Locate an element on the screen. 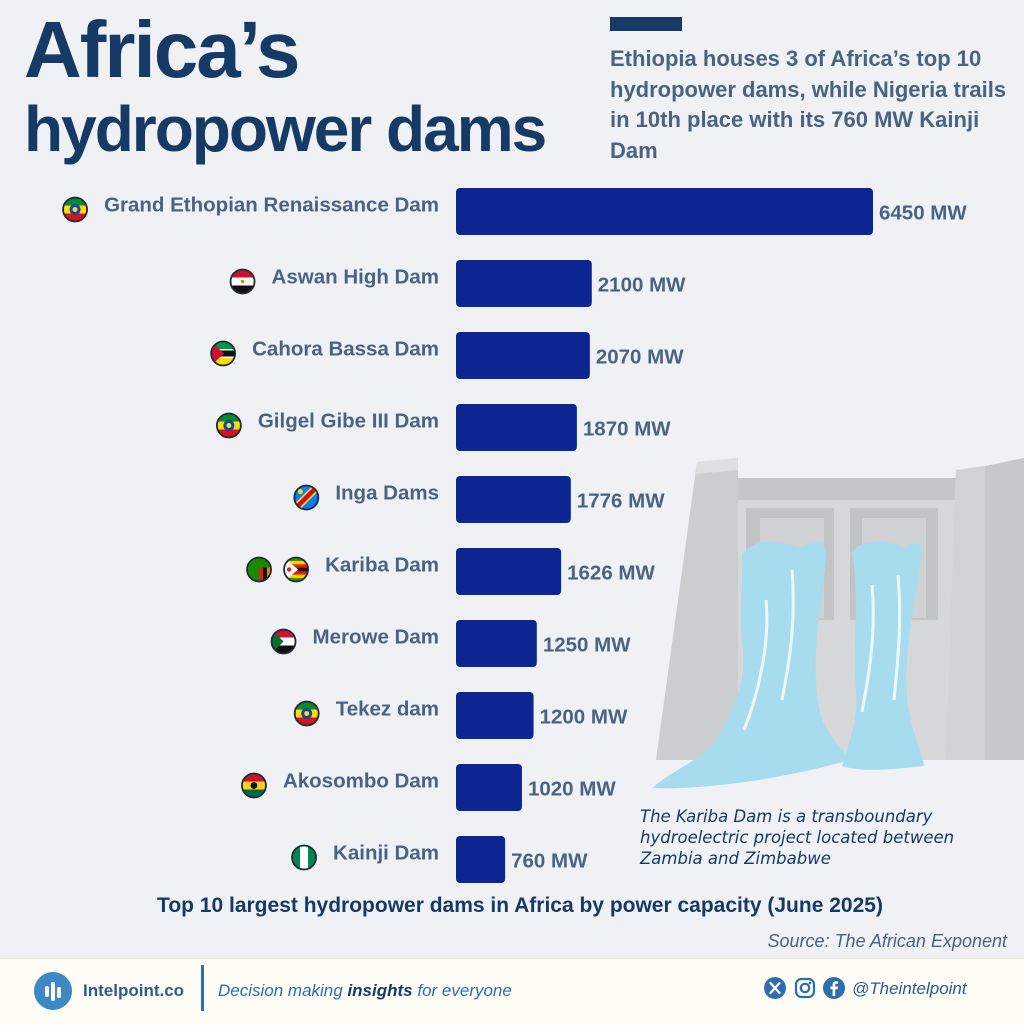 This screenshot has height=1025, width=1024. tagline: Decision making insights for everyone is located at coordinates (365, 991).